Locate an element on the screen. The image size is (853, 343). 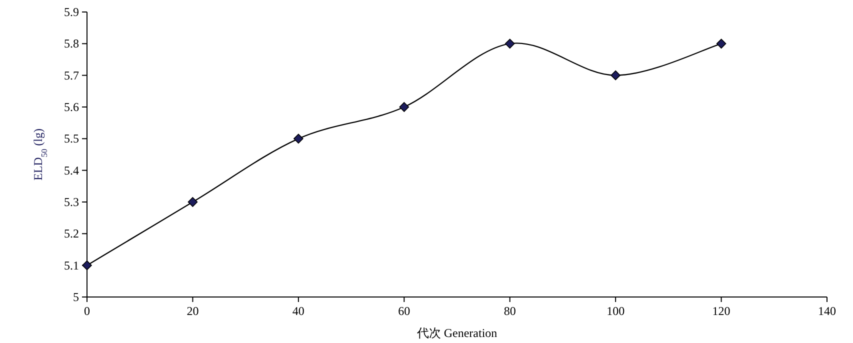
y-tick-label: 5 is located at coordinates (76, 297).